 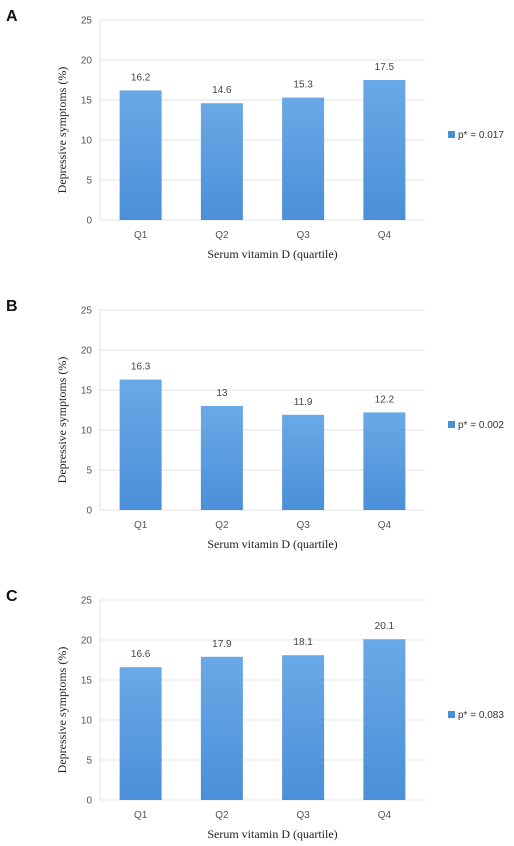 What do you see at coordinates (481, 715) in the screenshot?
I see `legend-label: p* = 0.083` at bounding box center [481, 715].